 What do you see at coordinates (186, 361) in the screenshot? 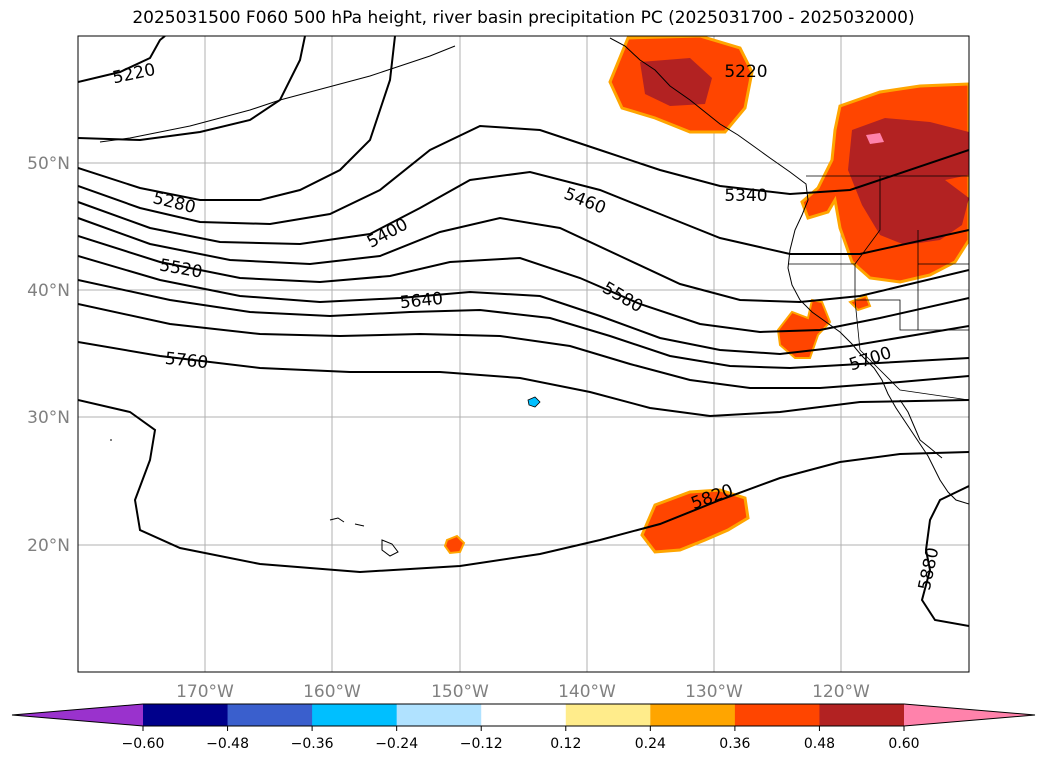
I see `contour-label: 5760` at bounding box center [186, 361].